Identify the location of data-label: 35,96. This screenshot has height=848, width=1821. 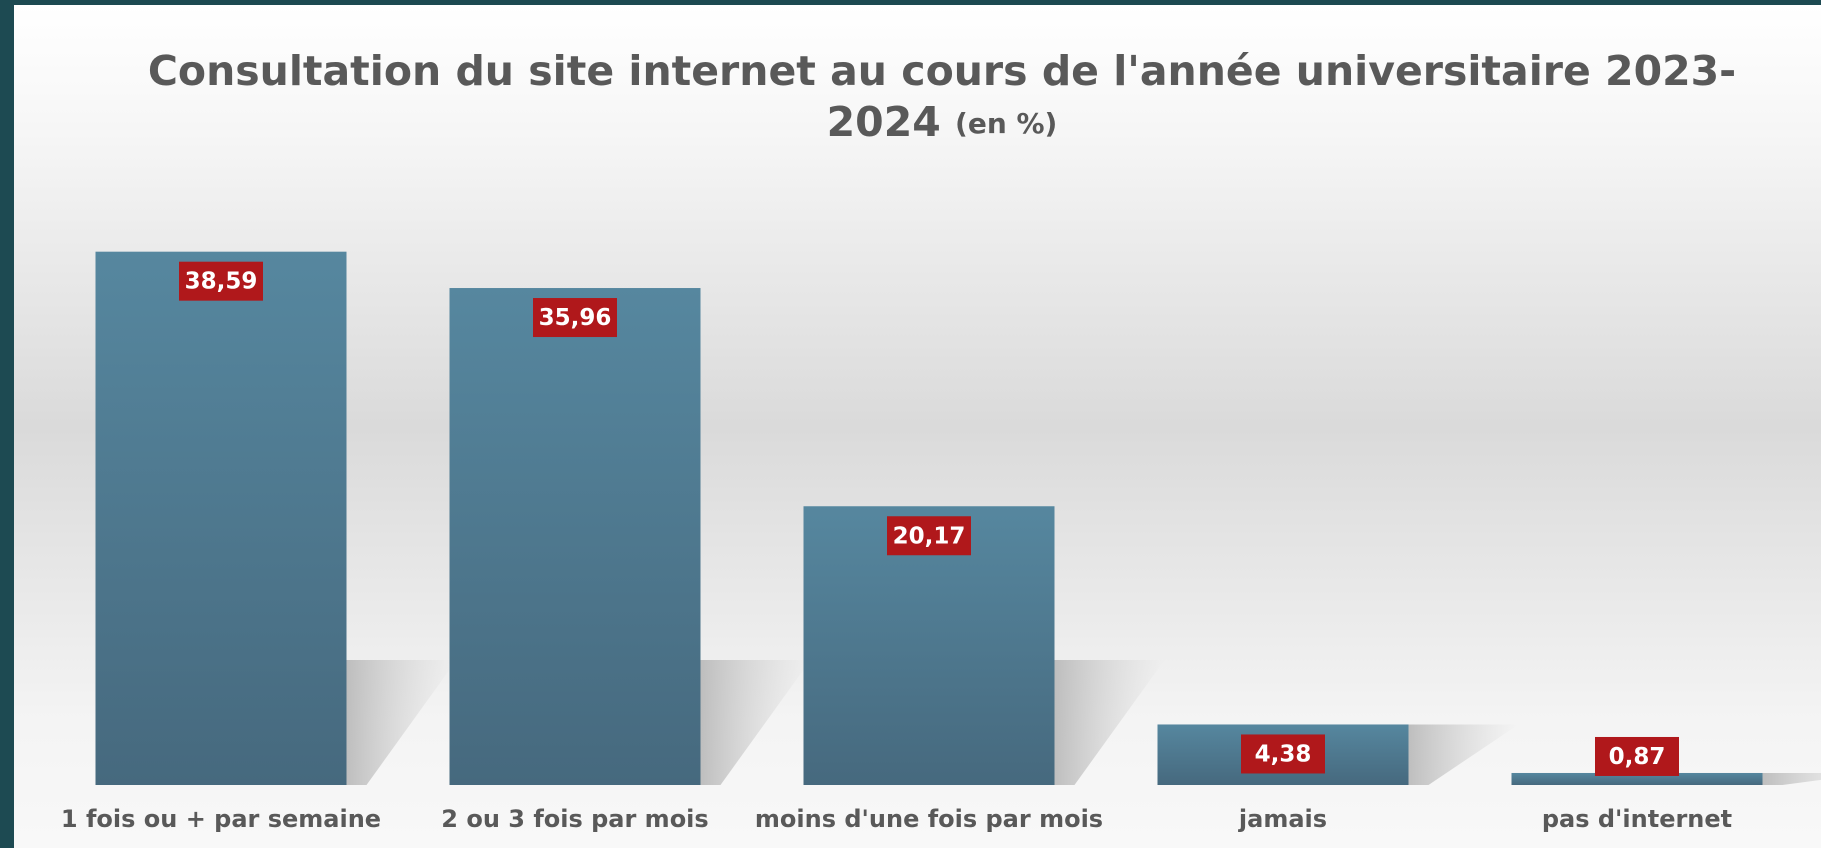
(575, 318).